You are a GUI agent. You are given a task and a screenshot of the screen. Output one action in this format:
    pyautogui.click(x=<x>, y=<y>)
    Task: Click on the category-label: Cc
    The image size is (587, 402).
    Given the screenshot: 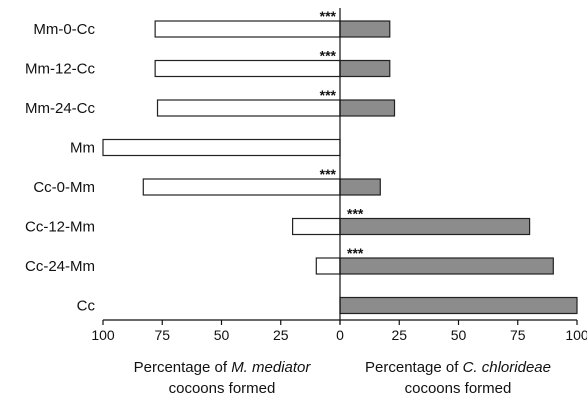 What is the action you would take?
    pyautogui.click(x=86, y=306)
    